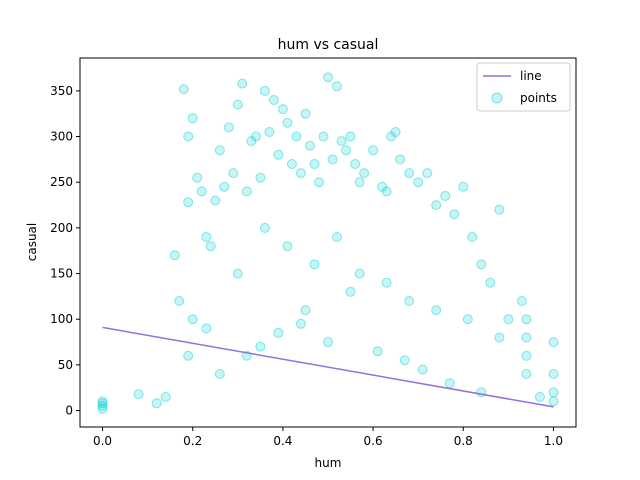  I want to click on x-axis-ticks: 0.0 0.2 0.4 0.6 0.8 1.0, so click(328, 437).